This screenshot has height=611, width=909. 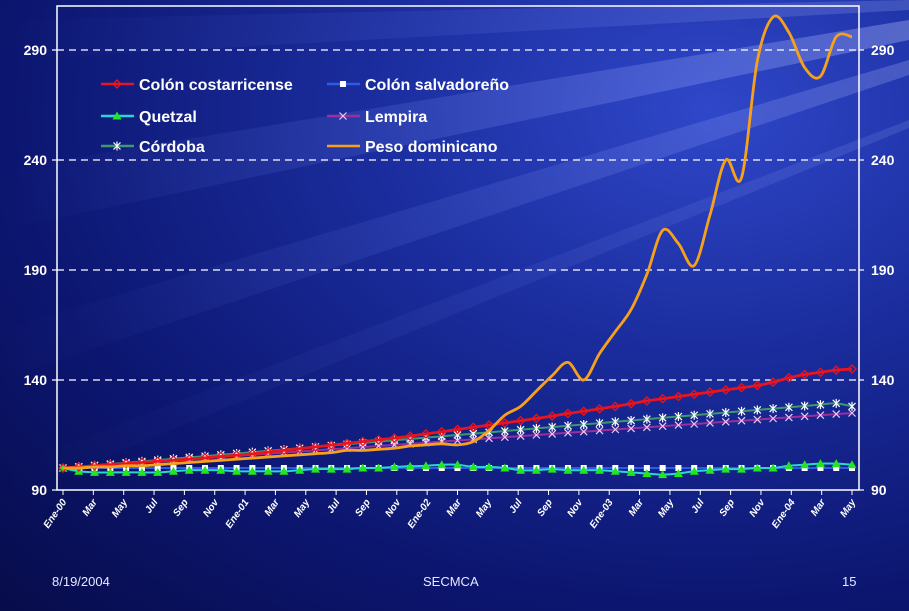 I want to click on x-tick-label: Ene-01, so click(x=238, y=514).